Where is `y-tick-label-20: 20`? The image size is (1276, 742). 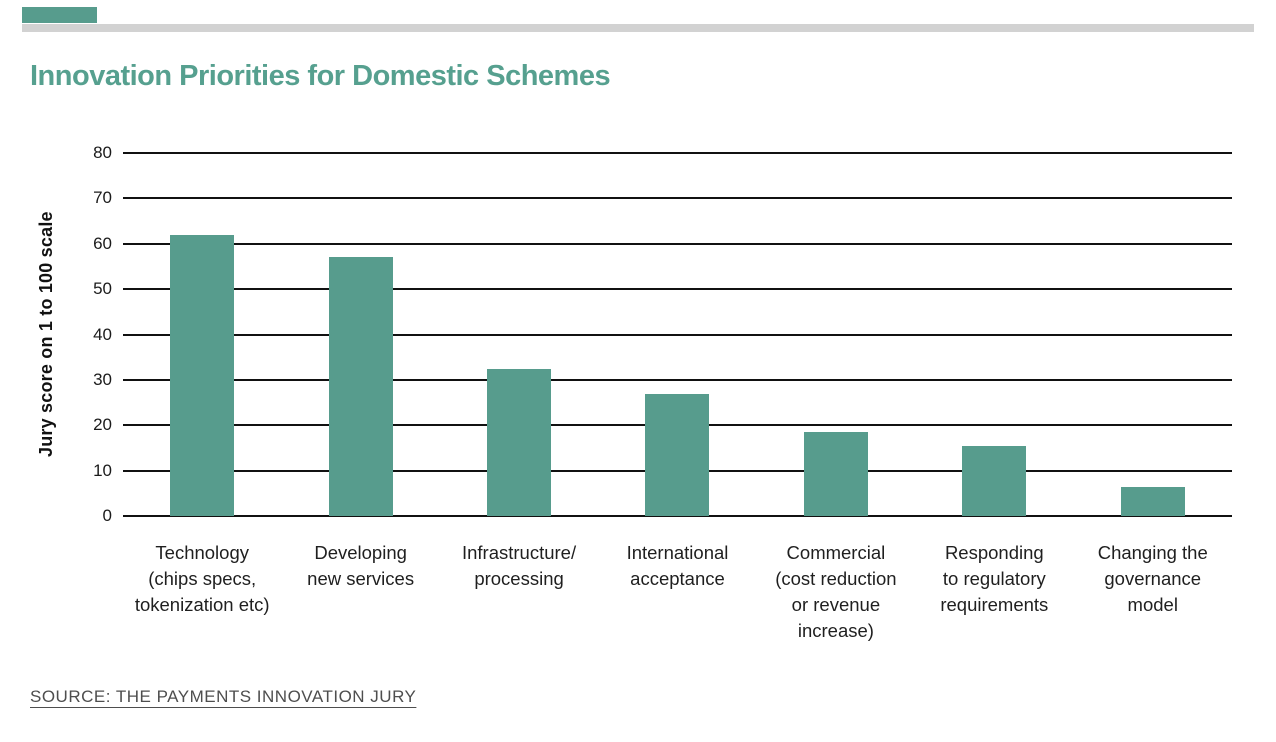 y-tick-label-20: 20 is located at coordinates (102, 425).